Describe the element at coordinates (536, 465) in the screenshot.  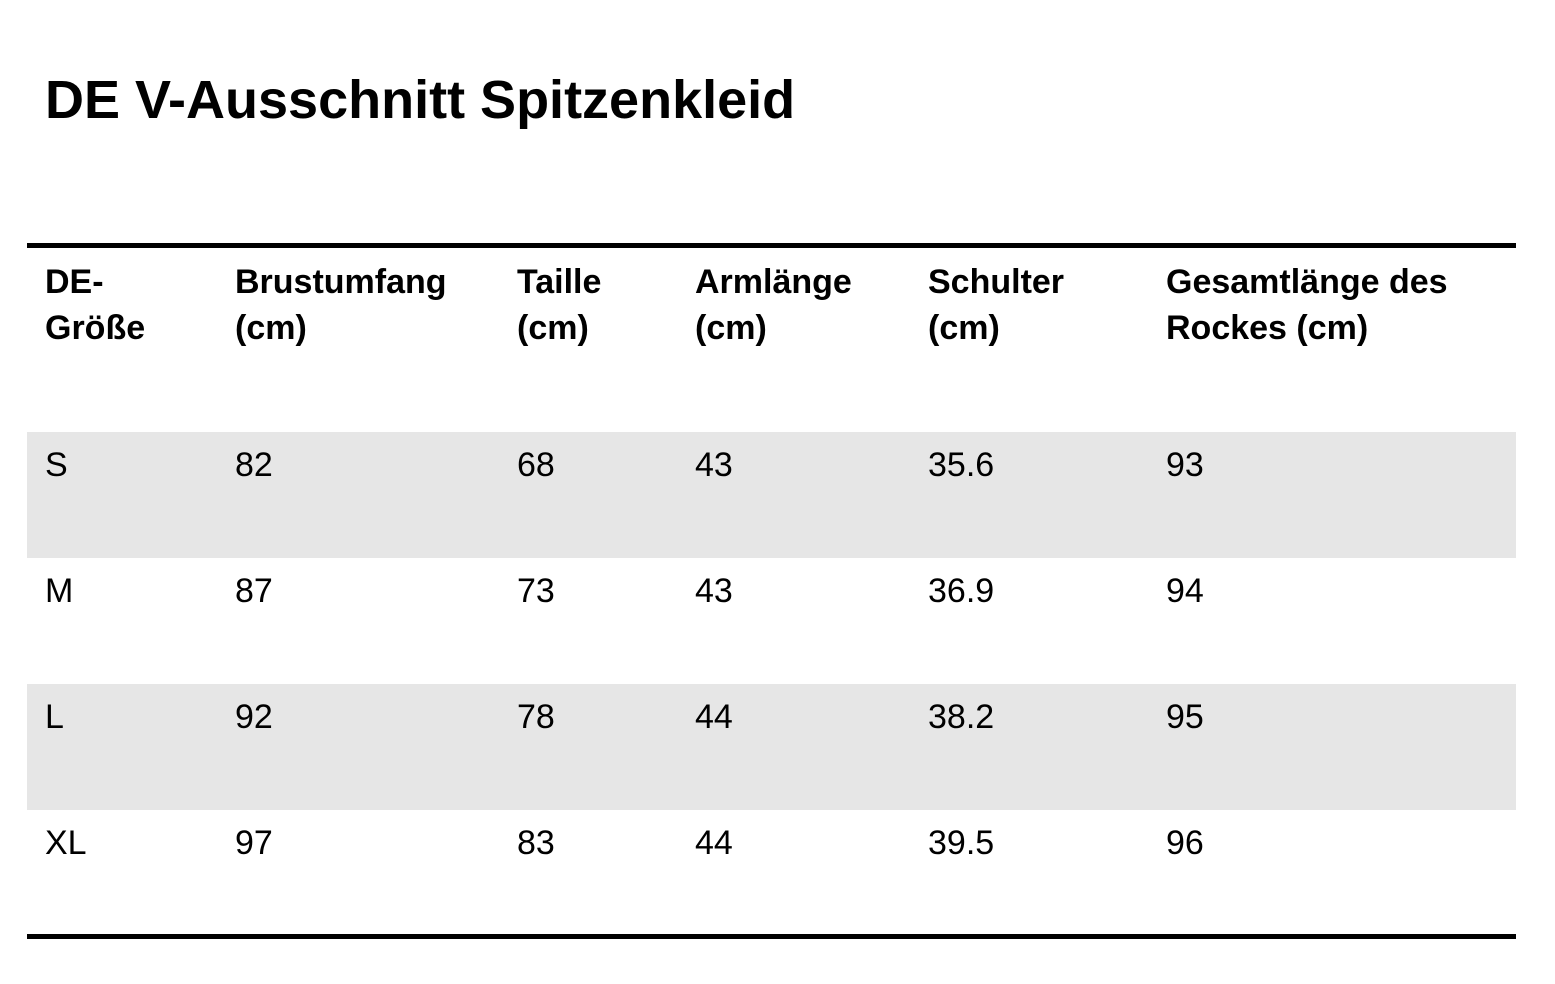
I see `waist-cell: 68` at that location.